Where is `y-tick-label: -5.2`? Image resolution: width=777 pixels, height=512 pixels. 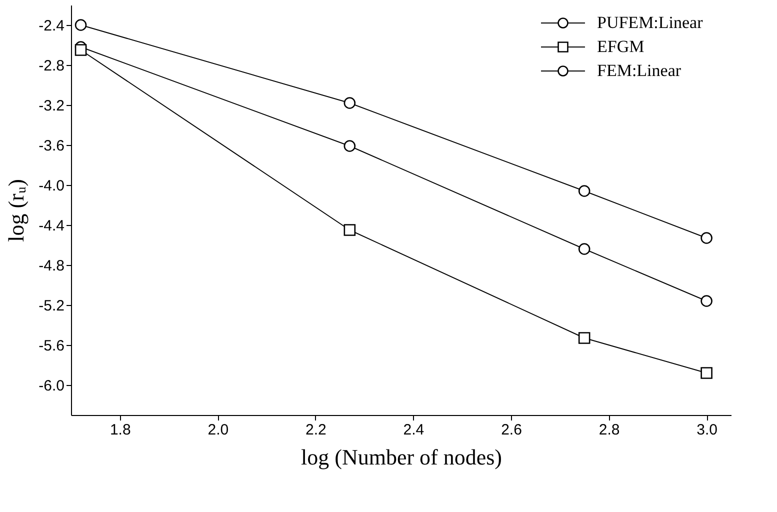
y-tick-label: -5.2 is located at coordinates (51, 306).